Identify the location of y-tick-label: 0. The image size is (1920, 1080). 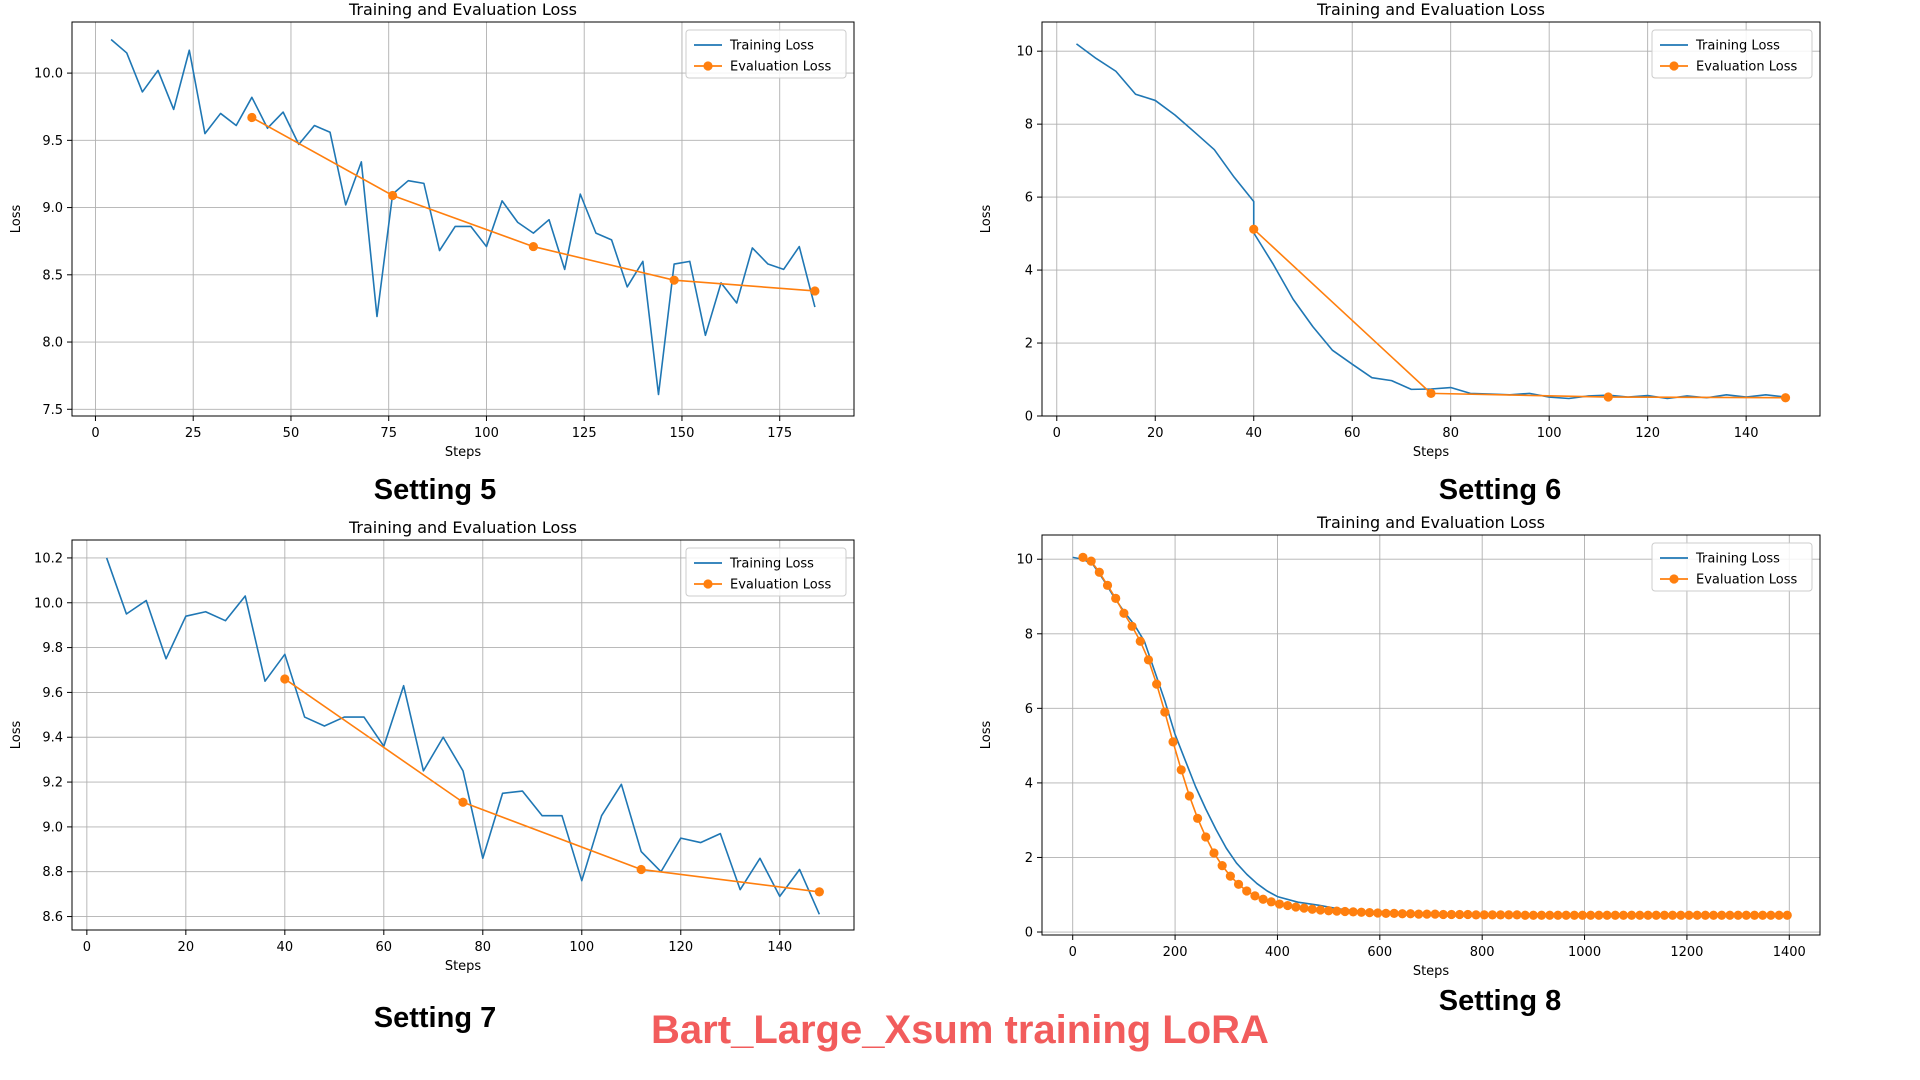
(1029, 417).